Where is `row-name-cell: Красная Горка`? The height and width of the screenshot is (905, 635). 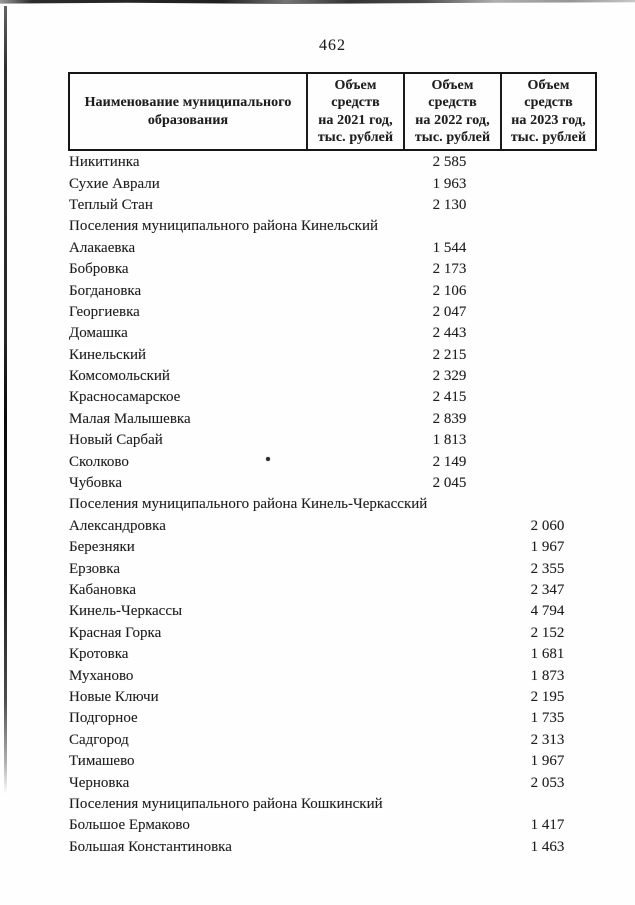
row-name-cell: Красная Горка is located at coordinates (115, 632).